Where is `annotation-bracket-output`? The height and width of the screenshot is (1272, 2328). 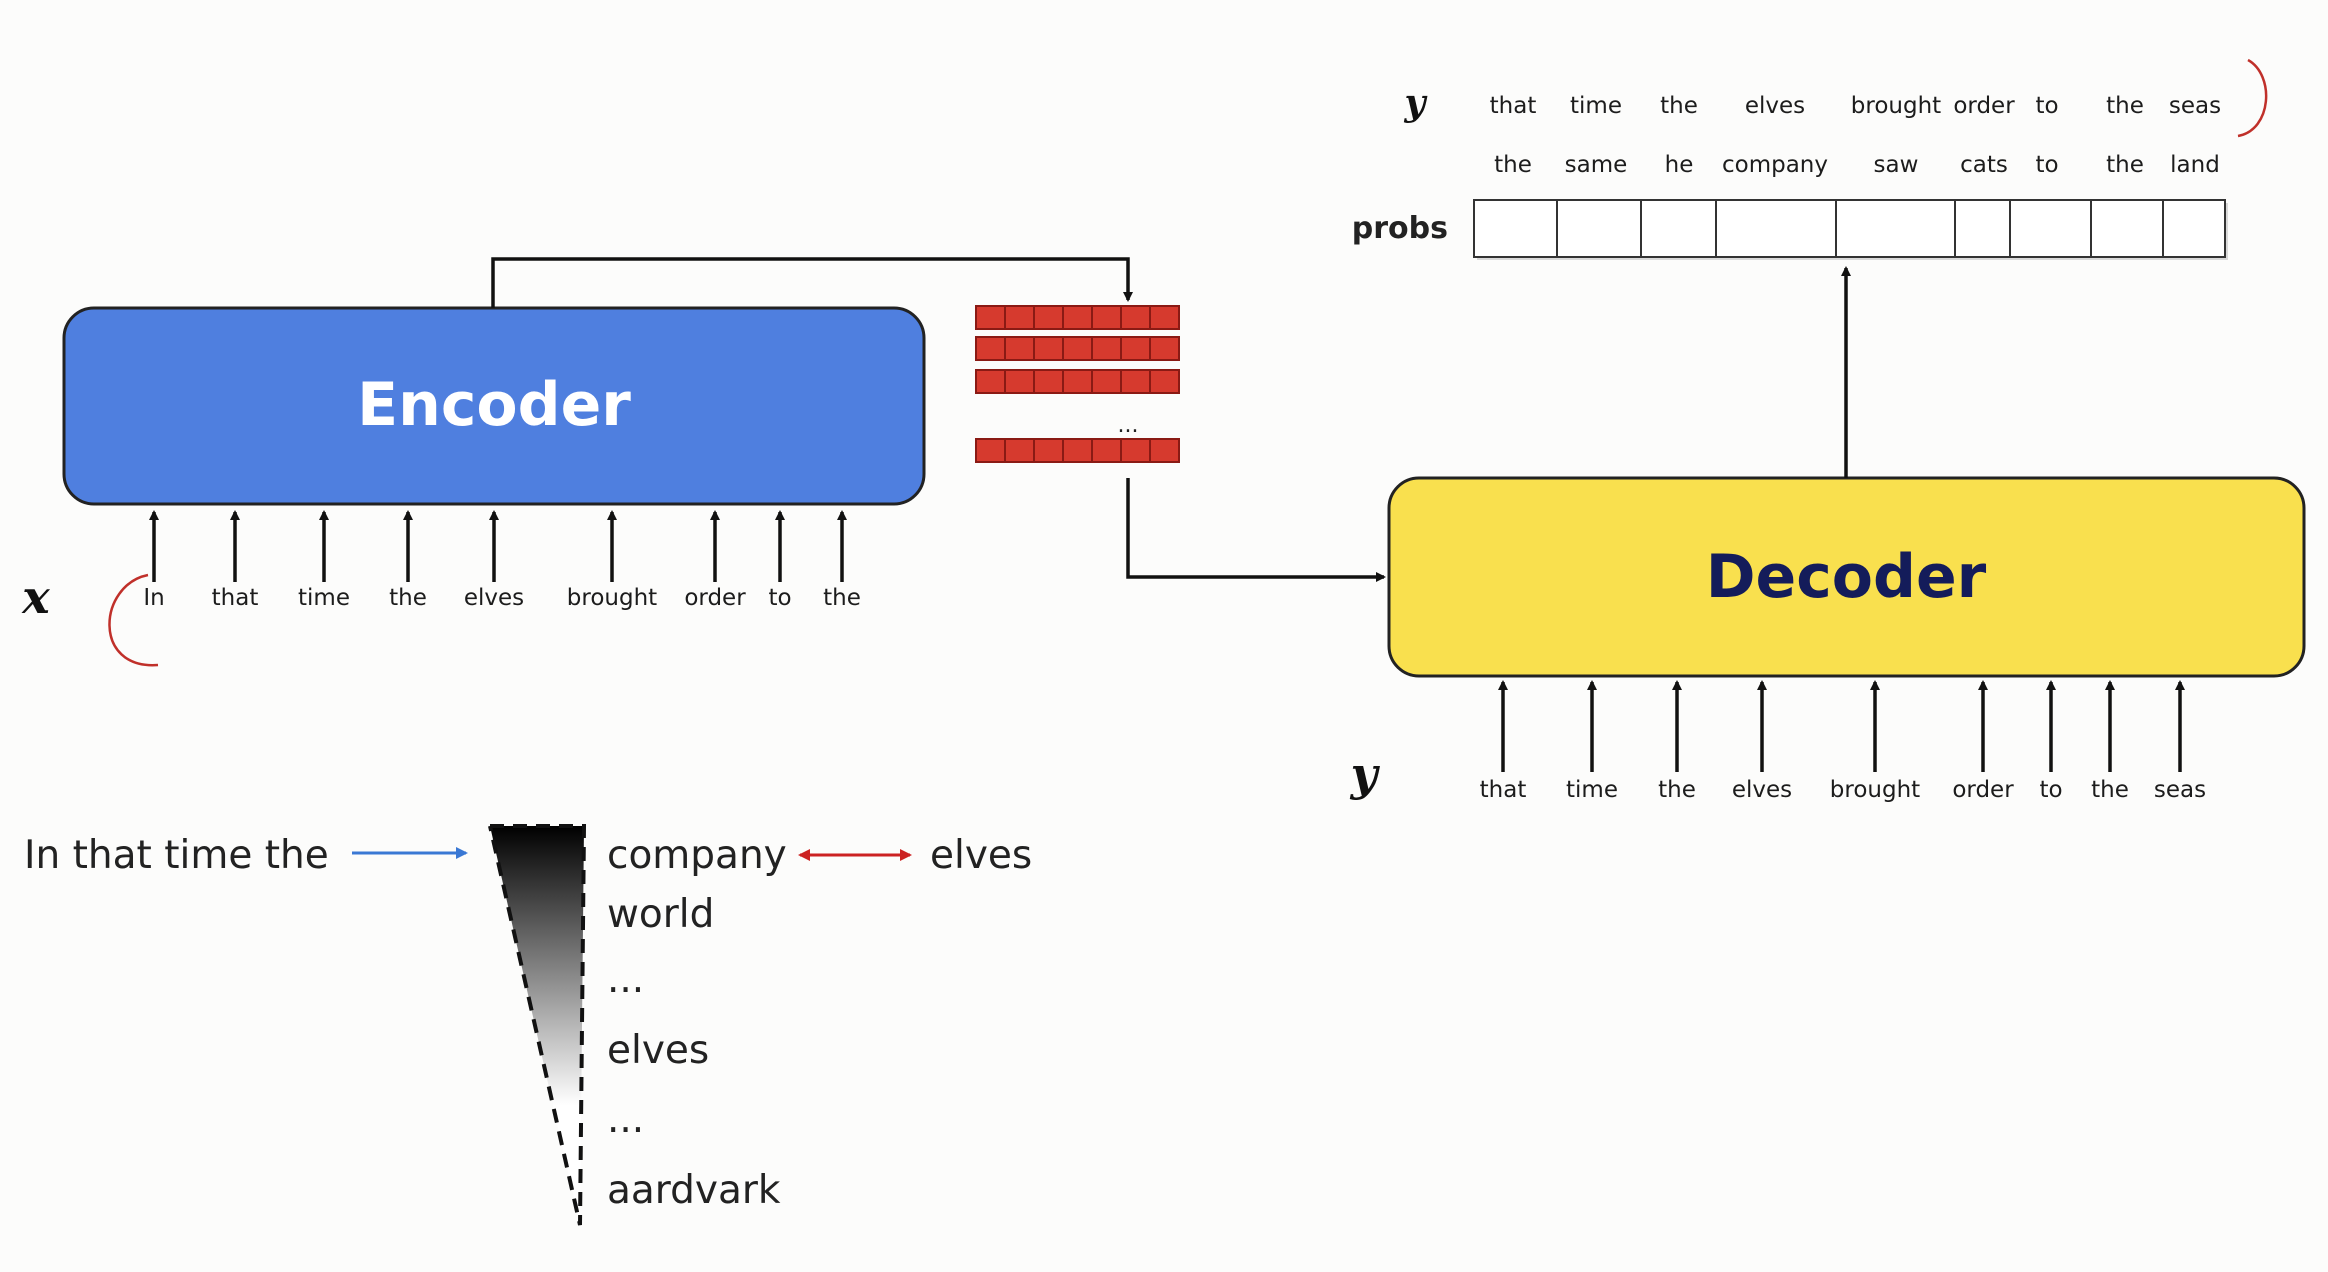 annotation-bracket-output is located at coordinates (2252, 98).